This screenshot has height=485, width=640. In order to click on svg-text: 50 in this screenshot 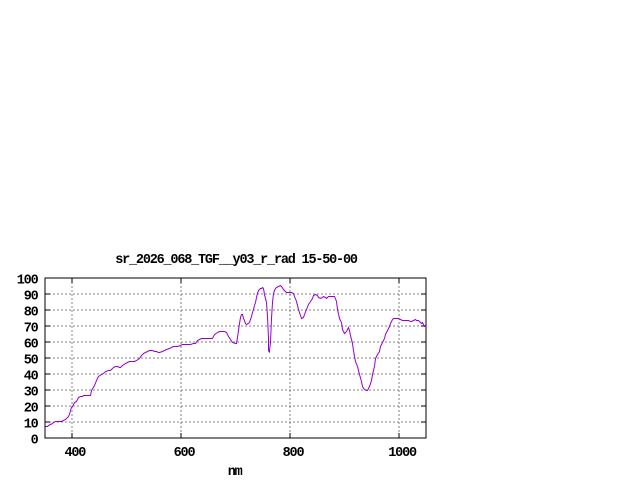, I will do `click(31, 360)`.